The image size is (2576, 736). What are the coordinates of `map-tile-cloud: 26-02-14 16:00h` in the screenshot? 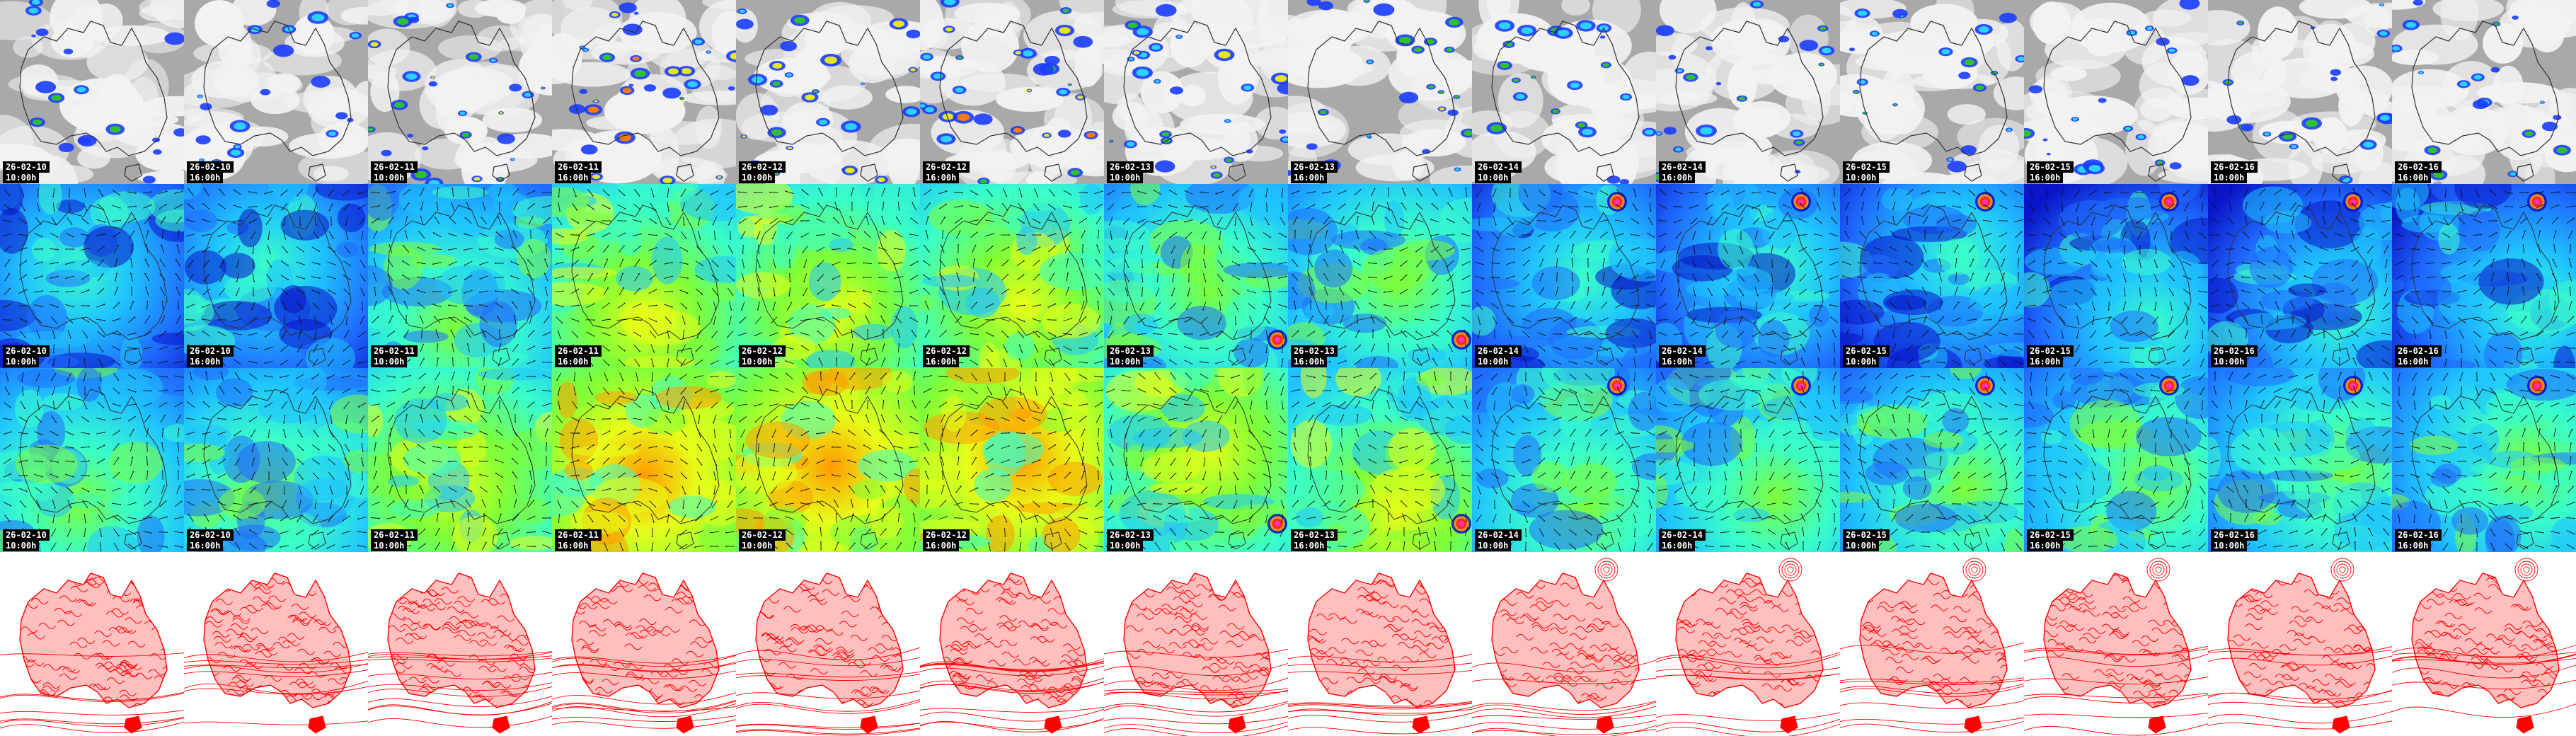 It's located at (1748, 92).